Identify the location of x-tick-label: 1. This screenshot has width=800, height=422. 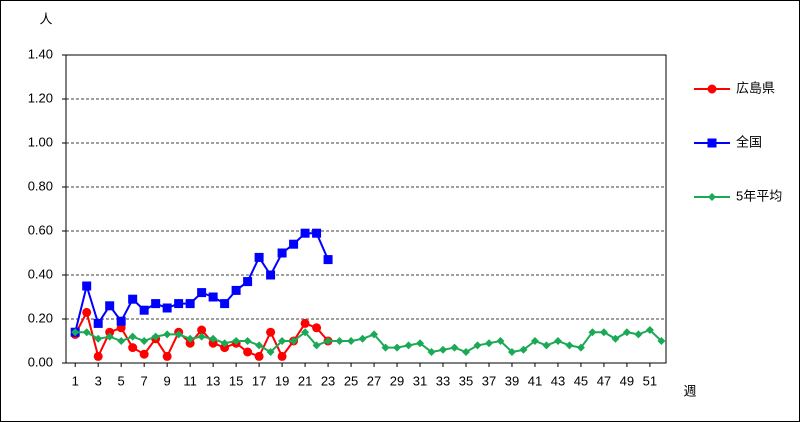
(75, 380).